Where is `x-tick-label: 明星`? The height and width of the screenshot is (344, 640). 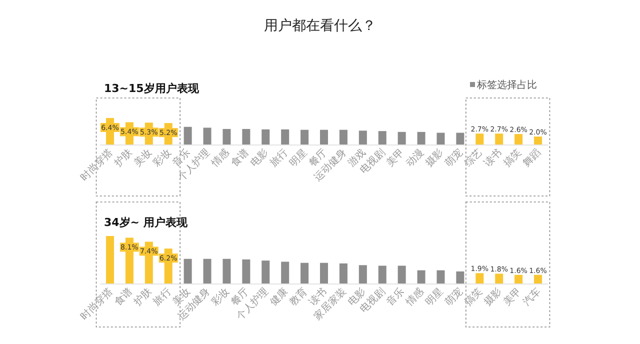 x-tick-label: 明星 is located at coordinates (299, 158).